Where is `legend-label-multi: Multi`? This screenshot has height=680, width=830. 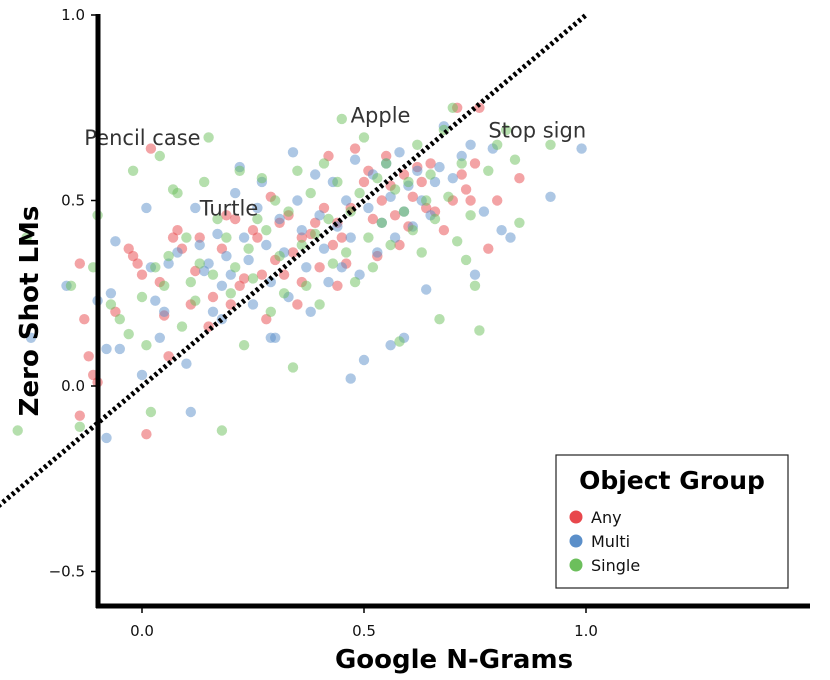
legend-label-multi: Multi is located at coordinates (610, 541).